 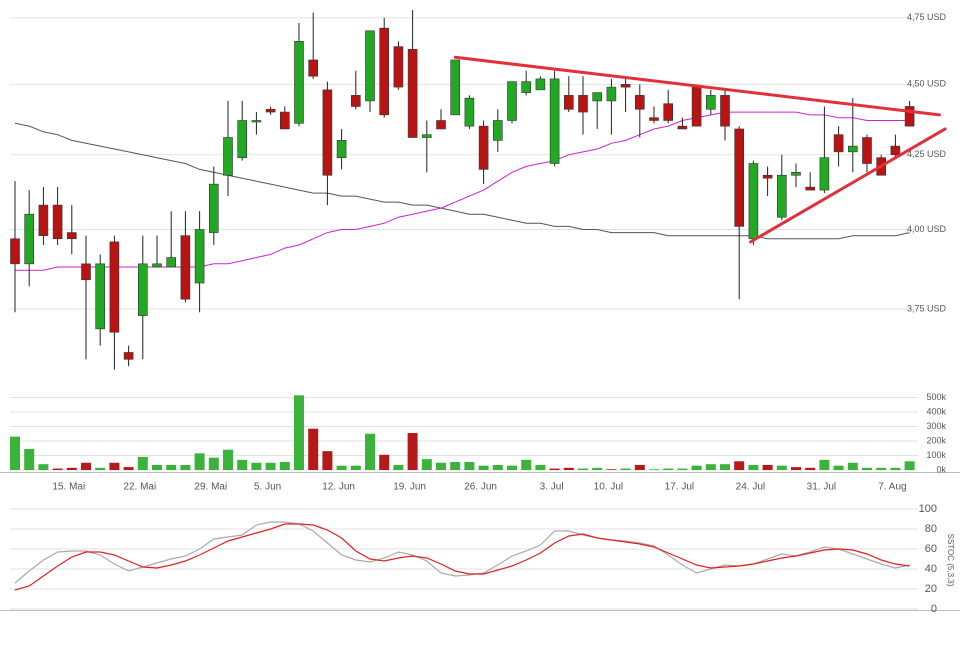 I want to click on x-tick-label: 19. Jun, so click(x=409, y=487).